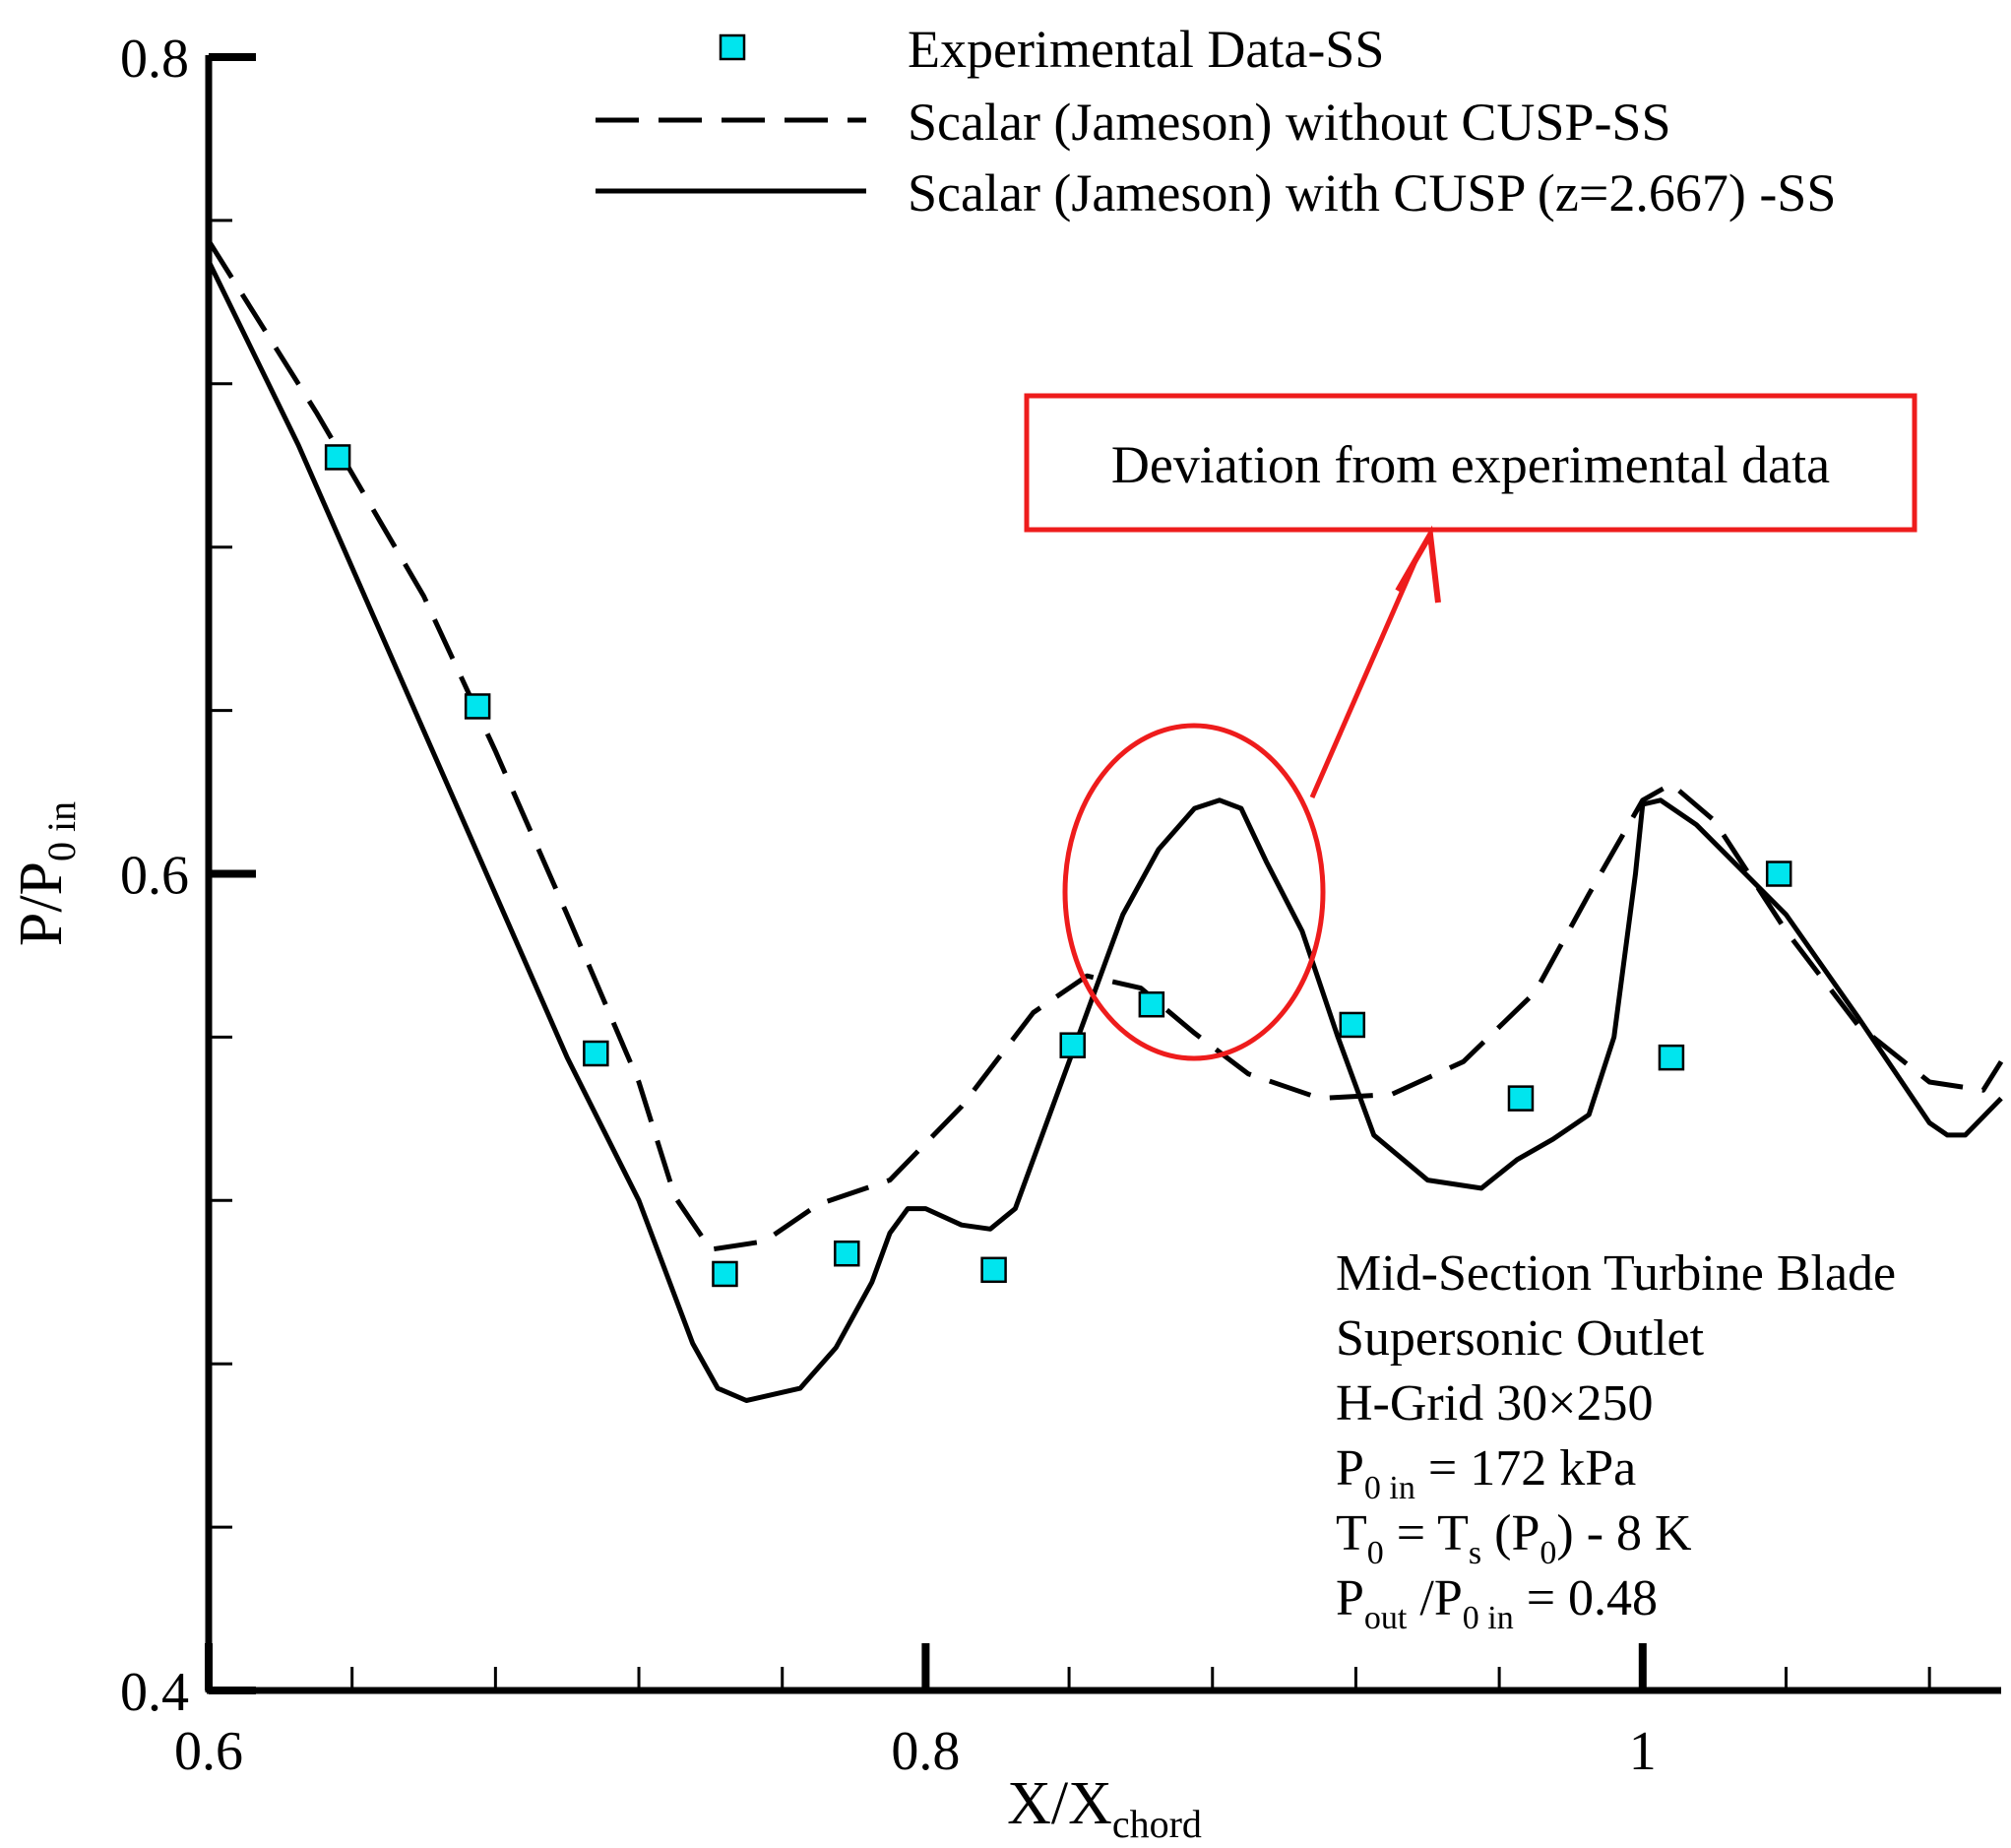 Image resolution: width=2011 pixels, height=1848 pixels. I want to click on info-text-line: T0 = Ts (P0) - 8 K, so click(1514, 1538).